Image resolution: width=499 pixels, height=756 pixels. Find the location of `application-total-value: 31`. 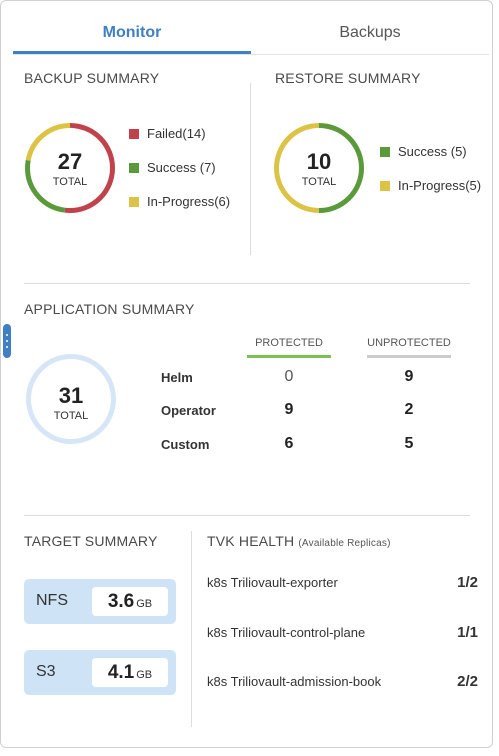

application-total-value: 31 is located at coordinates (71, 395).